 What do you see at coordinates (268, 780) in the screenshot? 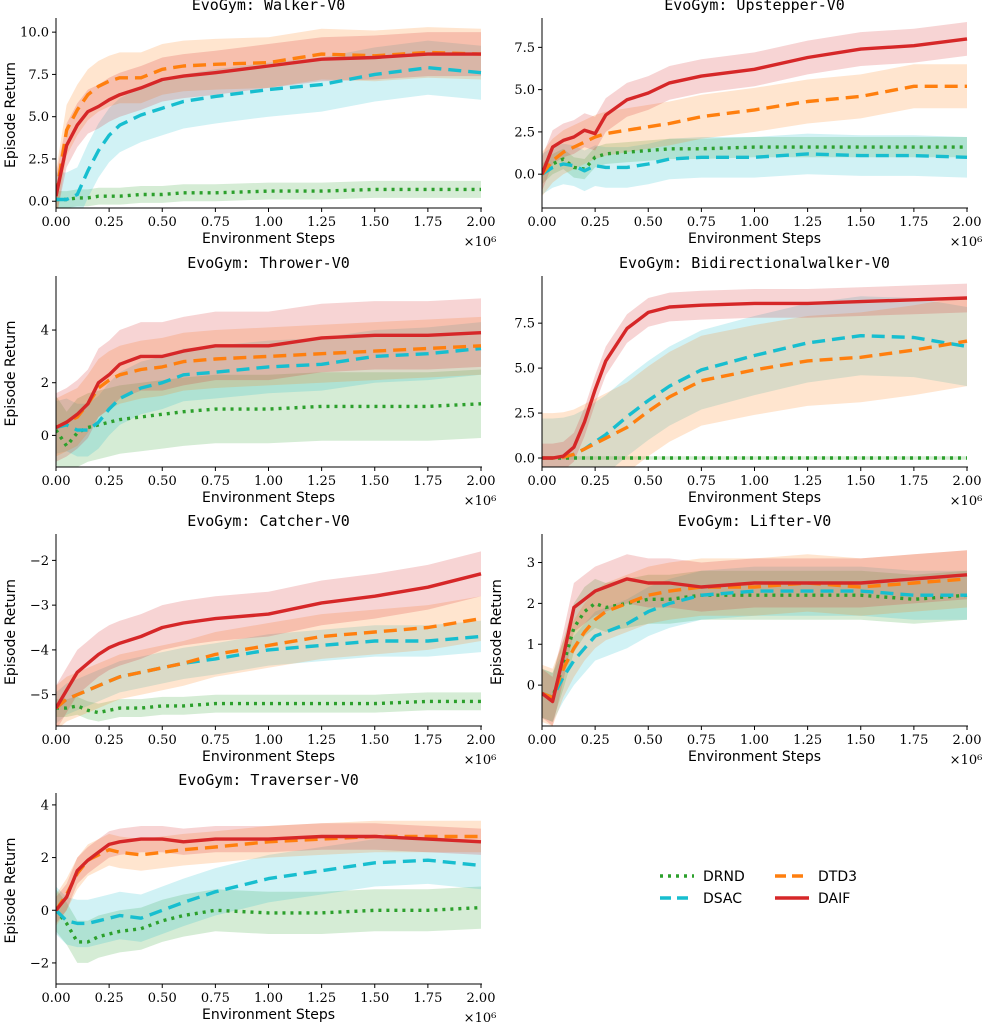
I see `chart-title: EvoGym: Traverser-V0` at bounding box center [268, 780].